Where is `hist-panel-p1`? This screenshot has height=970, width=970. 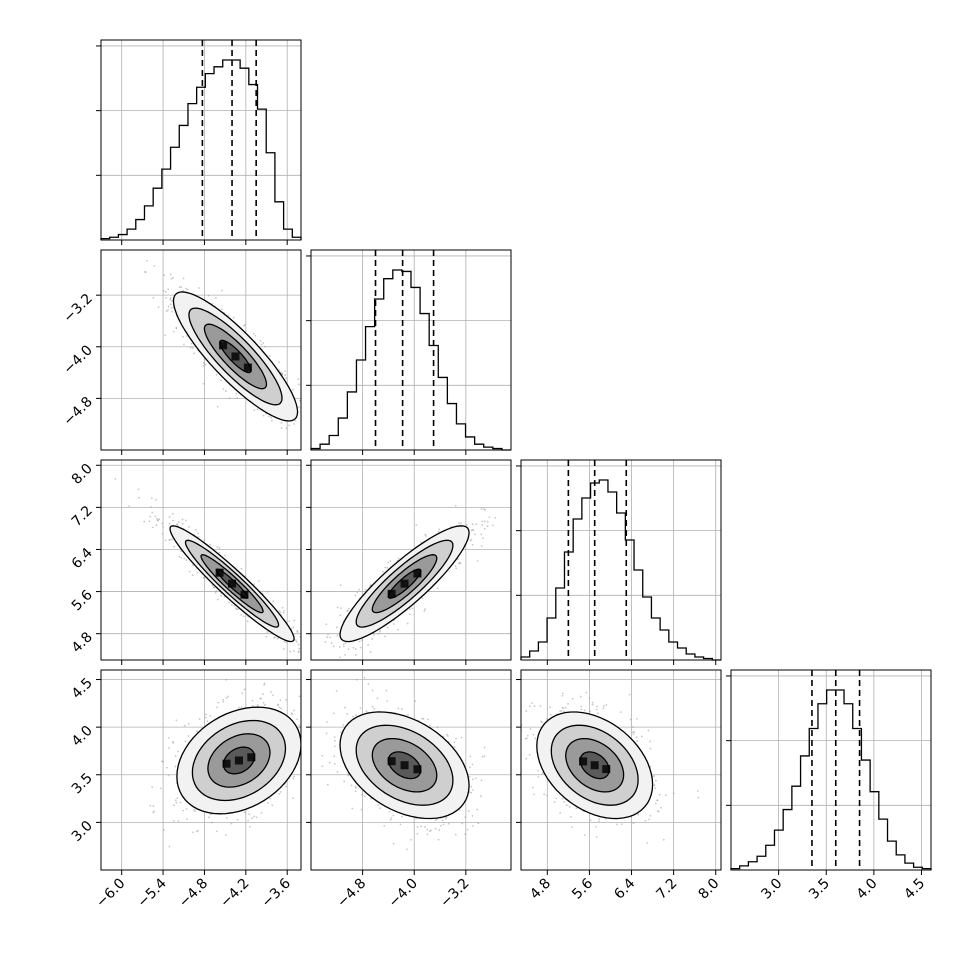
hist-panel-p1 is located at coordinates (409, 350).